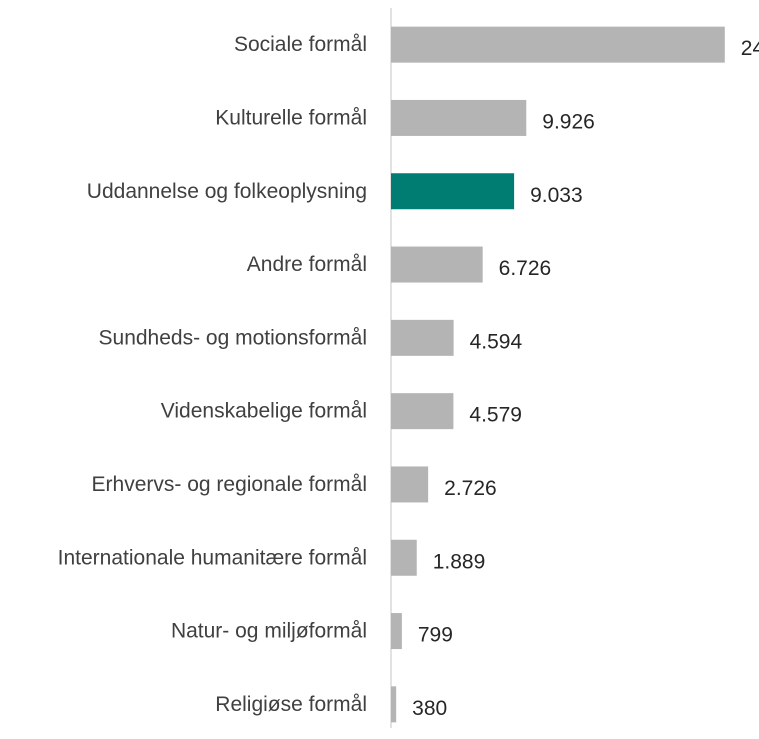 The image size is (759, 739). I want to click on category-label: Erhvervs- og regionale formål, so click(229, 484).